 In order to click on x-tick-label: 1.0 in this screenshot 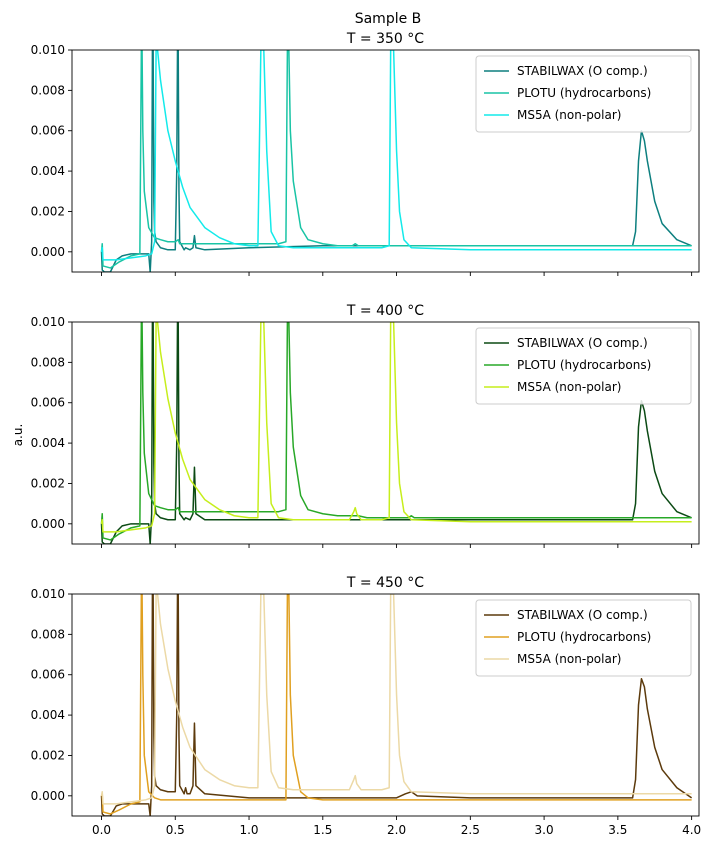, I will do `click(248, 830)`.